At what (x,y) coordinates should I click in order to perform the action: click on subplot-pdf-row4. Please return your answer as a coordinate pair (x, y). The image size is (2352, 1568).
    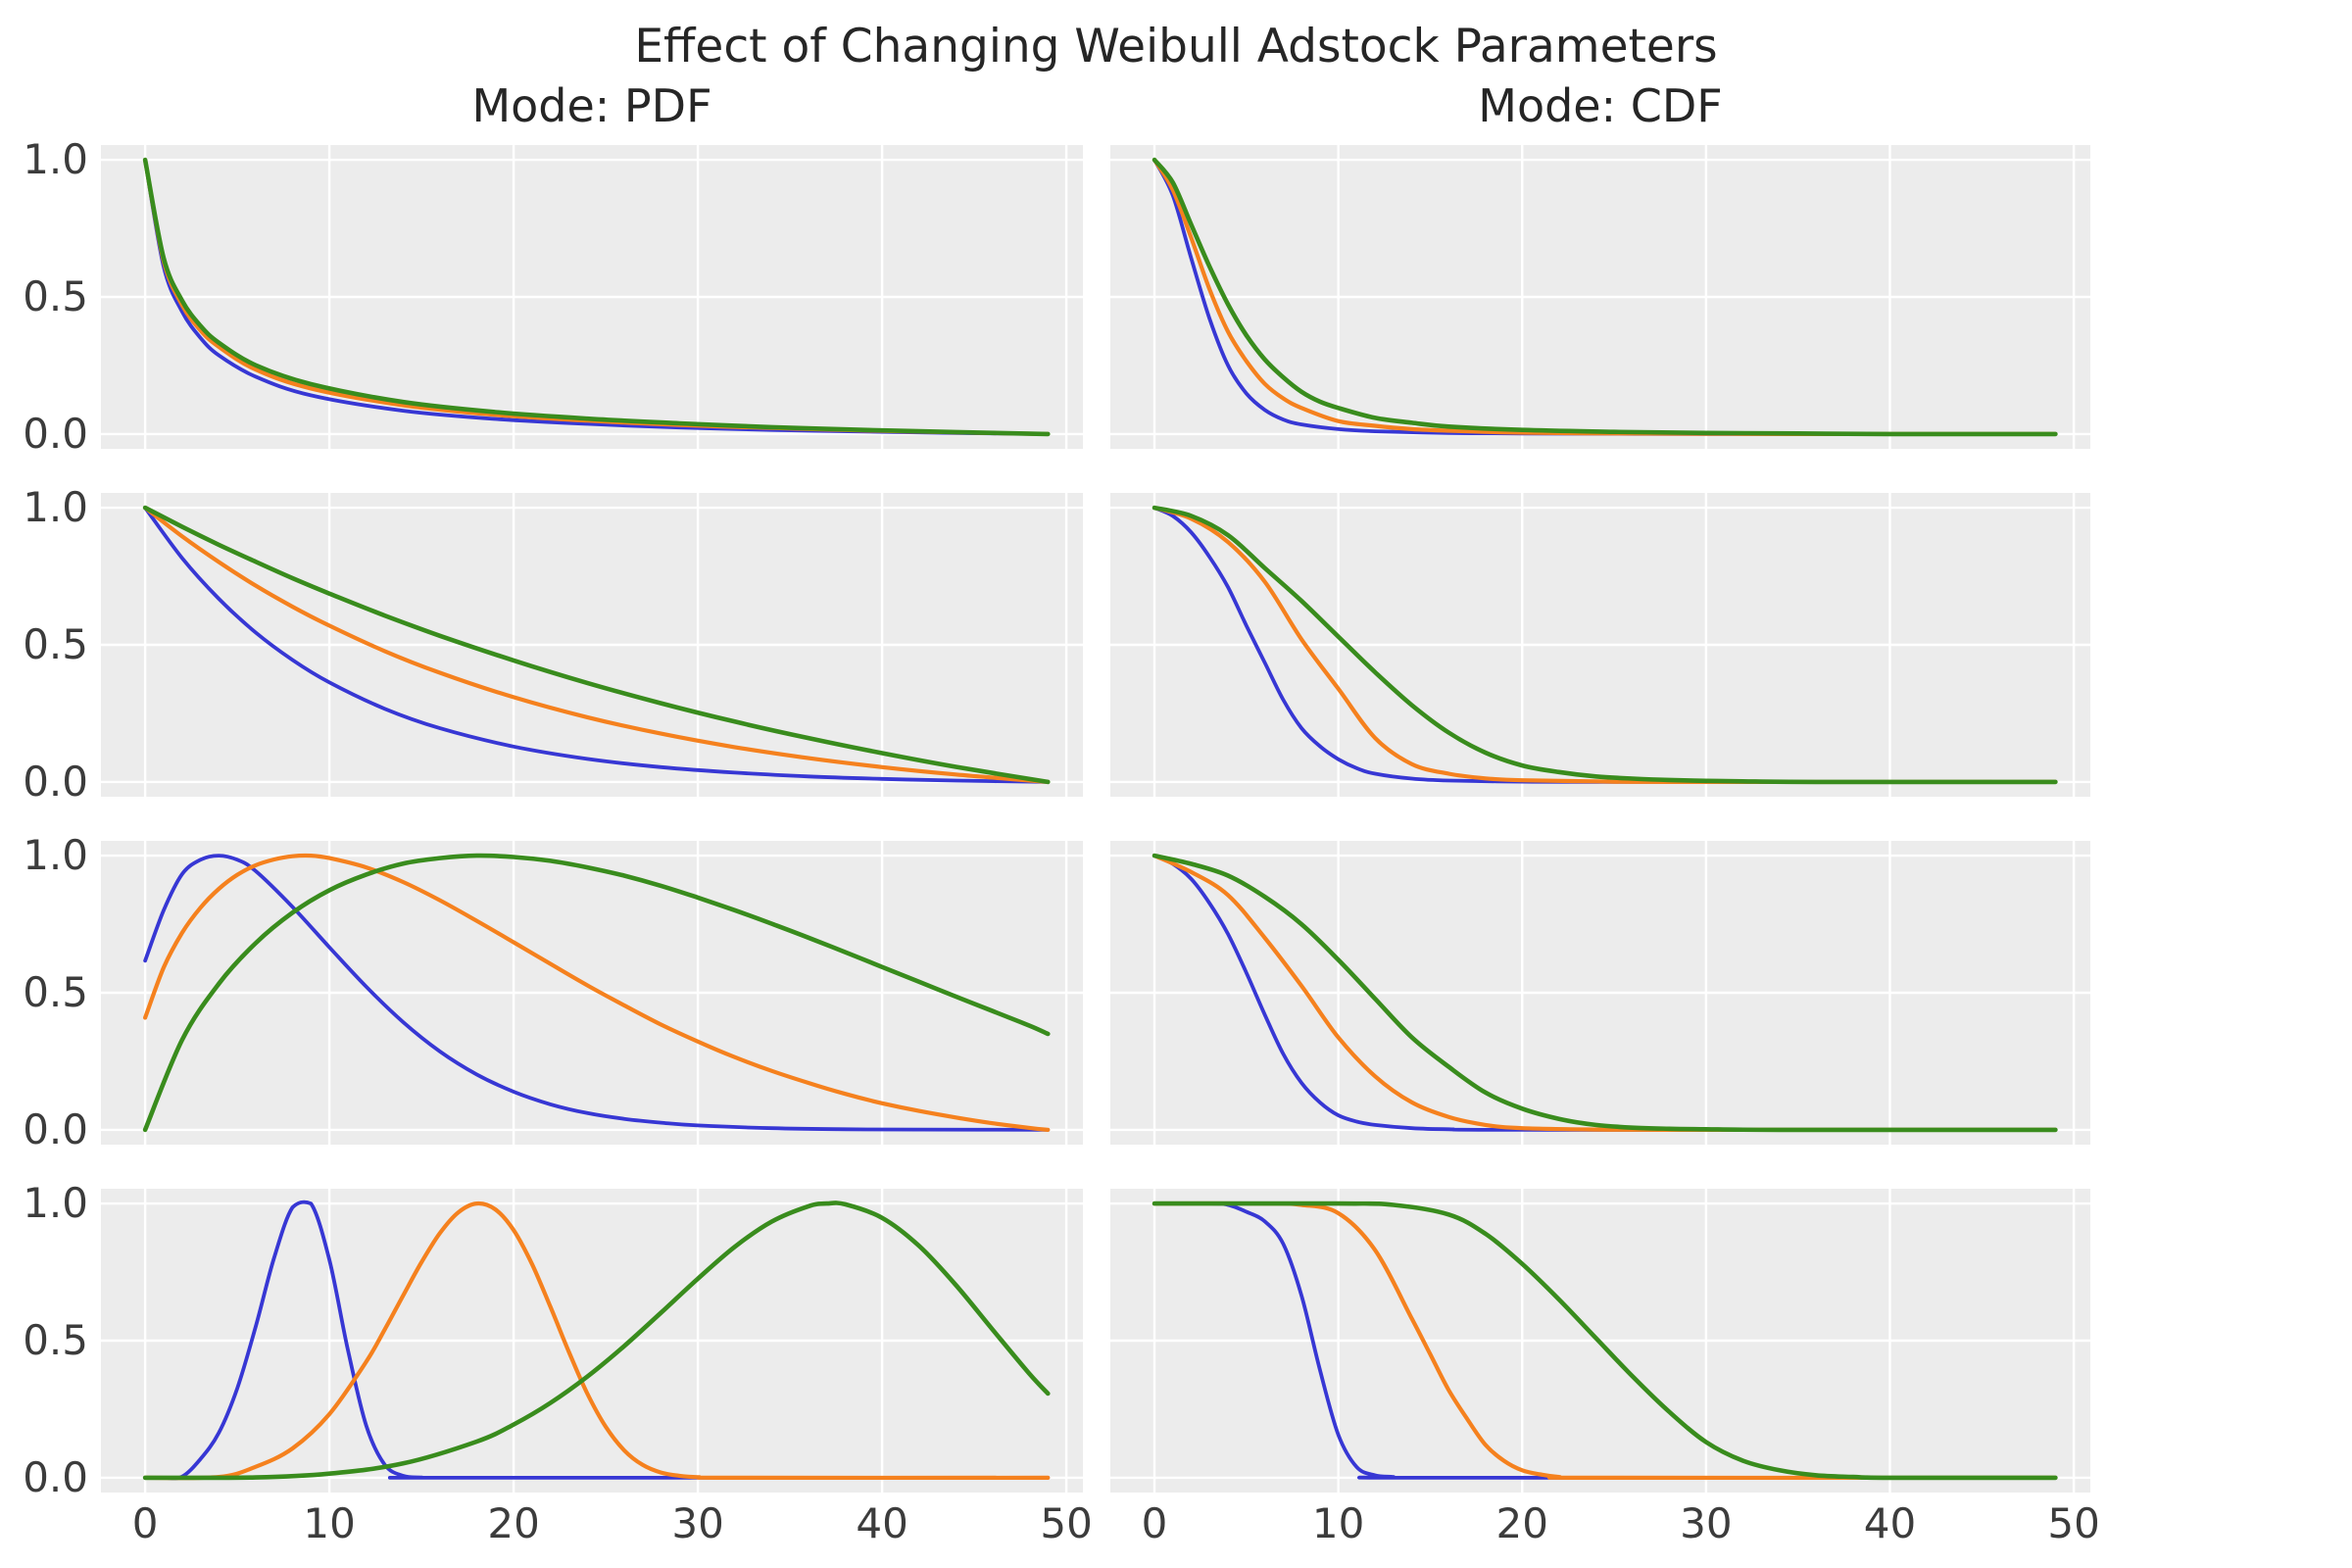
    Looking at the image, I should click on (592, 1341).